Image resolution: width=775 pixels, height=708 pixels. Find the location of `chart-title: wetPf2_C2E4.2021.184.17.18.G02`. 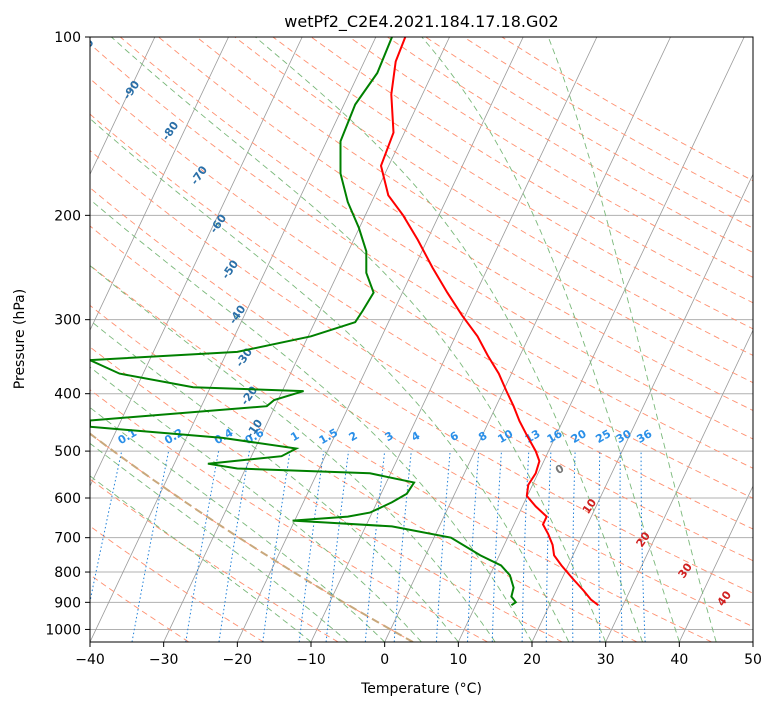

chart-title: wetPf2_C2E4.2021.184.17.18.G02 is located at coordinates (421, 22).